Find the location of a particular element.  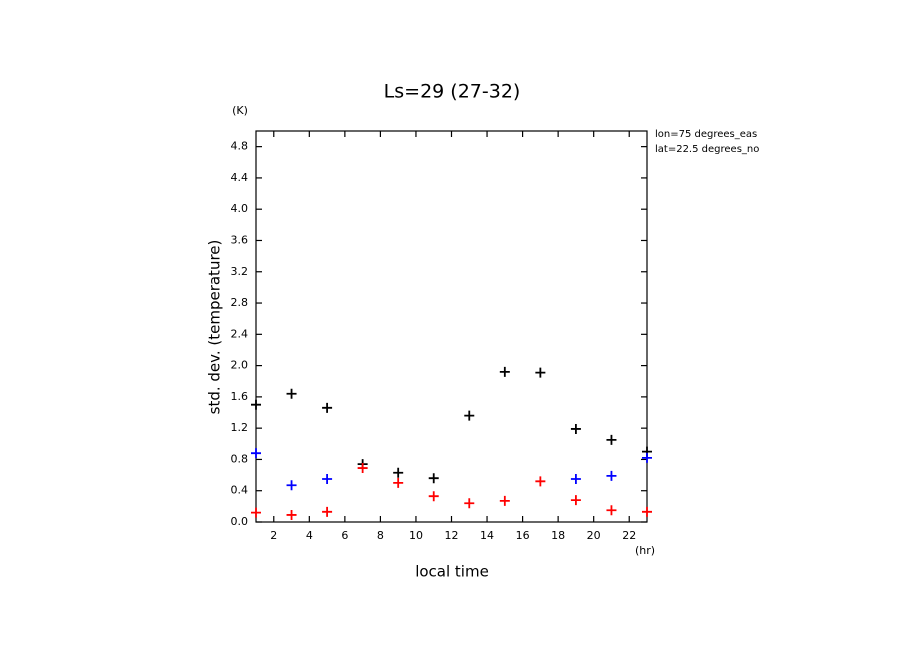

y-tick-label: 3.2 is located at coordinates (240, 271).